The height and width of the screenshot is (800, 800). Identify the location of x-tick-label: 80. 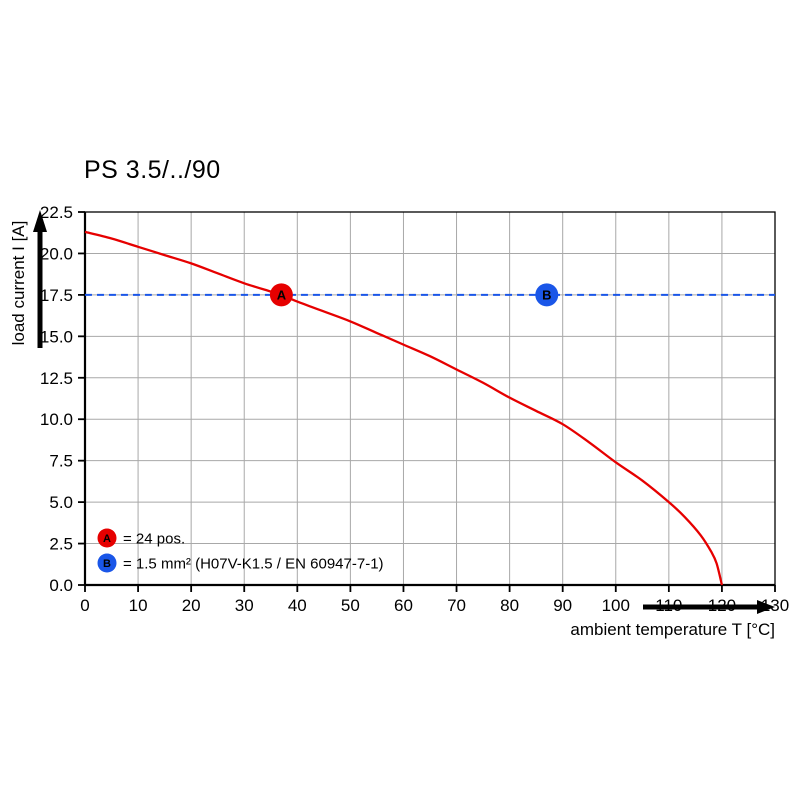
(509, 605).